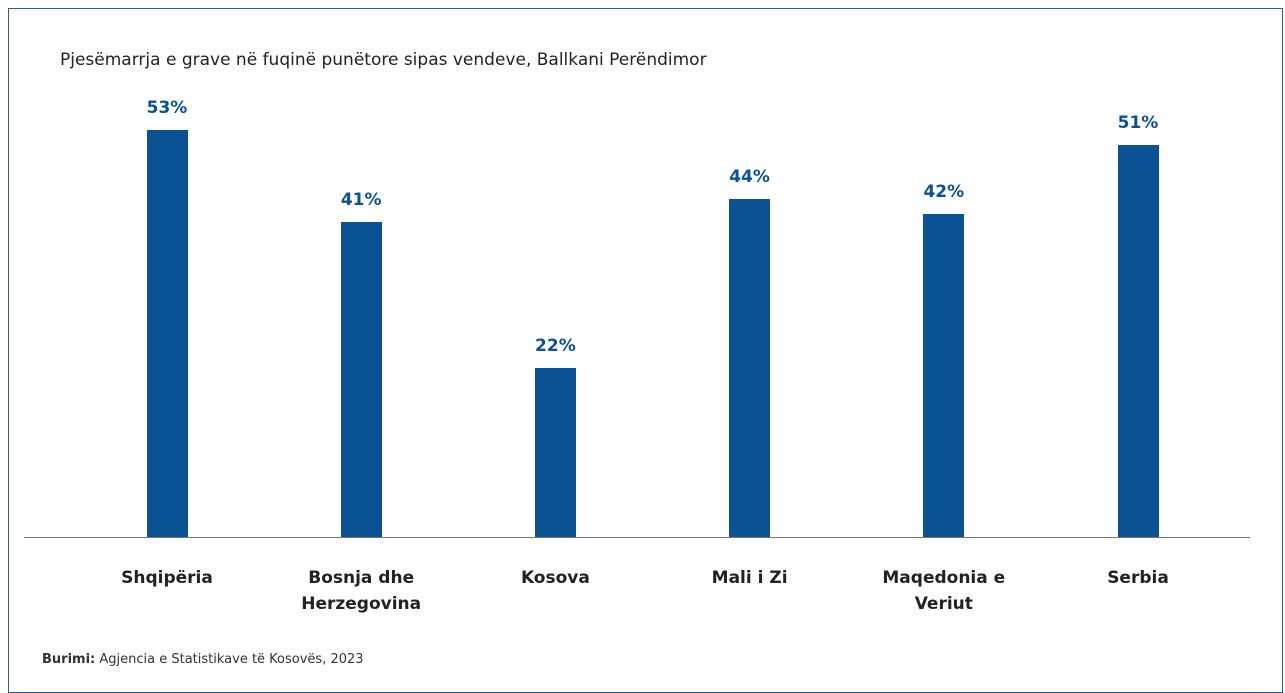  I want to click on value-label: 41%, so click(361, 200).